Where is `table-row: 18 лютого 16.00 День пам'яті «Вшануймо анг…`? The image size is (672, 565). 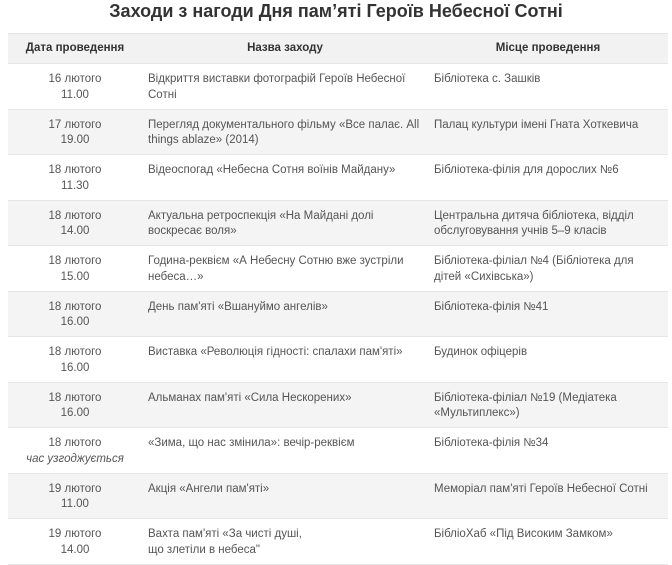
table-row: 18 лютого 16.00 День пам'яті «Вшануймо анг… is located at coordinates (338, 314).